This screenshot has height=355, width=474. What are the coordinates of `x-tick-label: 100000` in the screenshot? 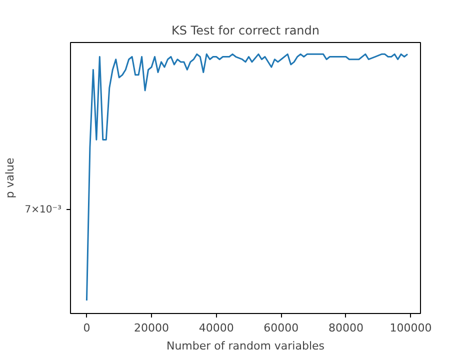 It's located at (411, 328).